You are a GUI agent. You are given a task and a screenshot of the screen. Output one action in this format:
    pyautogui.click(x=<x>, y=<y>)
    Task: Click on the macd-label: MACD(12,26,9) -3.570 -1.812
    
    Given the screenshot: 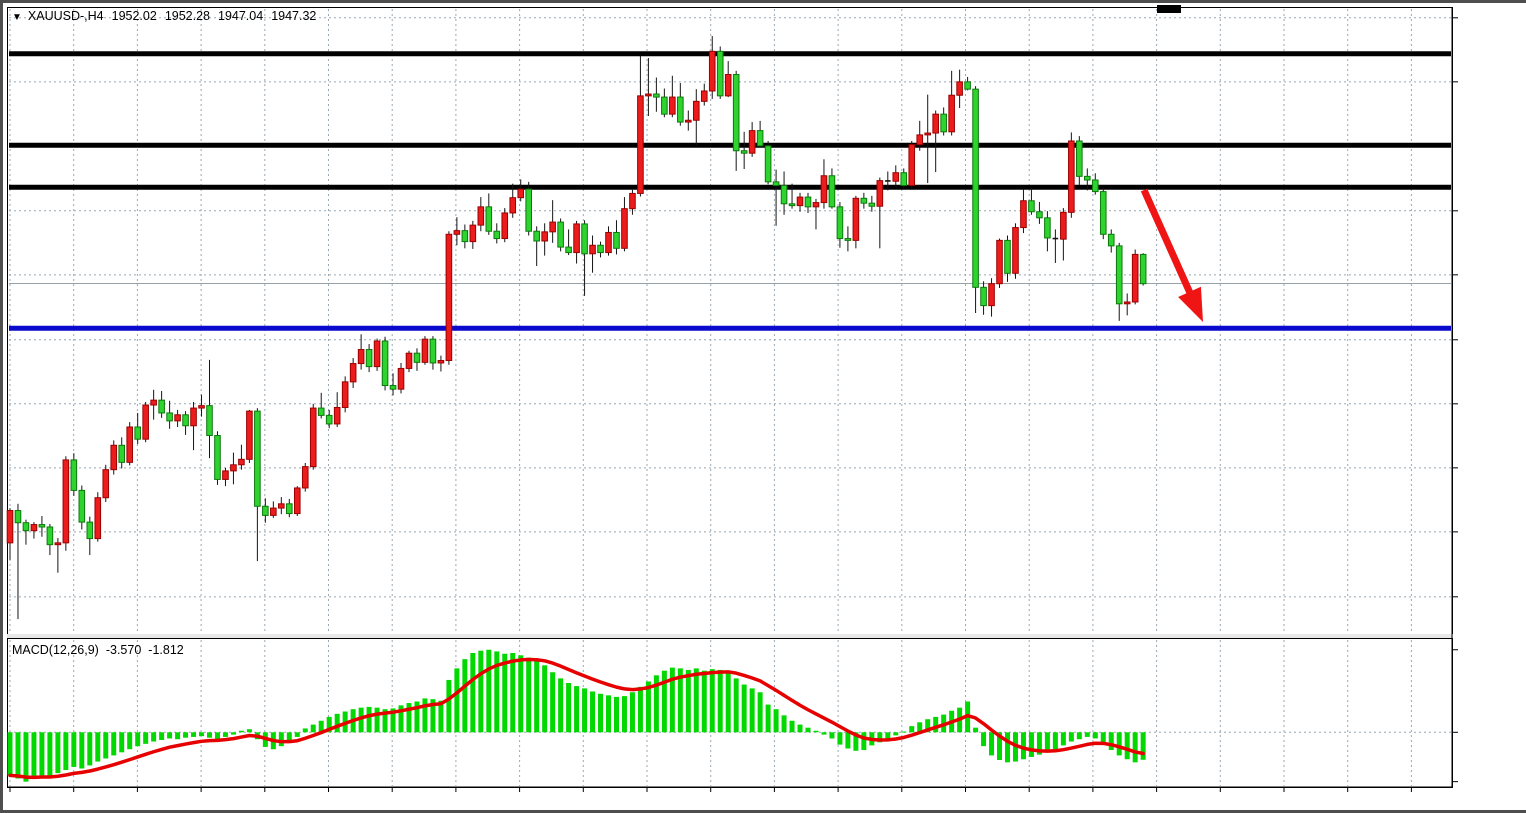 What is the action you would take?
    pyautogui.click(x=98, y=650)
    